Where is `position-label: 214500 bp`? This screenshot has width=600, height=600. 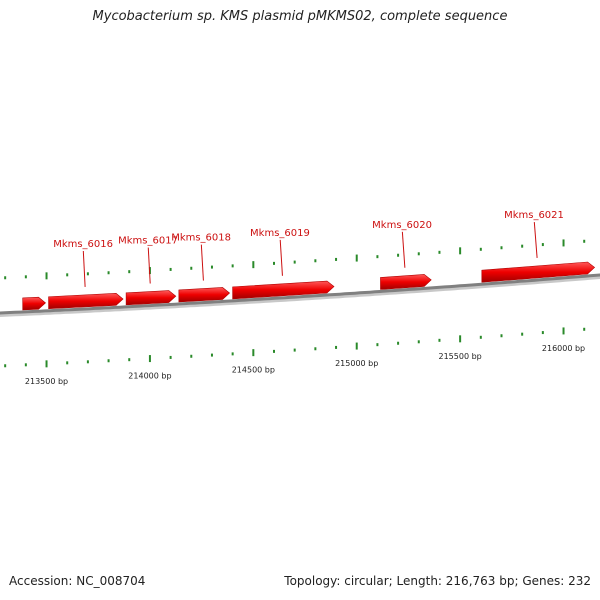
position-label: 214500 bp is located at coordinates (253, 370).